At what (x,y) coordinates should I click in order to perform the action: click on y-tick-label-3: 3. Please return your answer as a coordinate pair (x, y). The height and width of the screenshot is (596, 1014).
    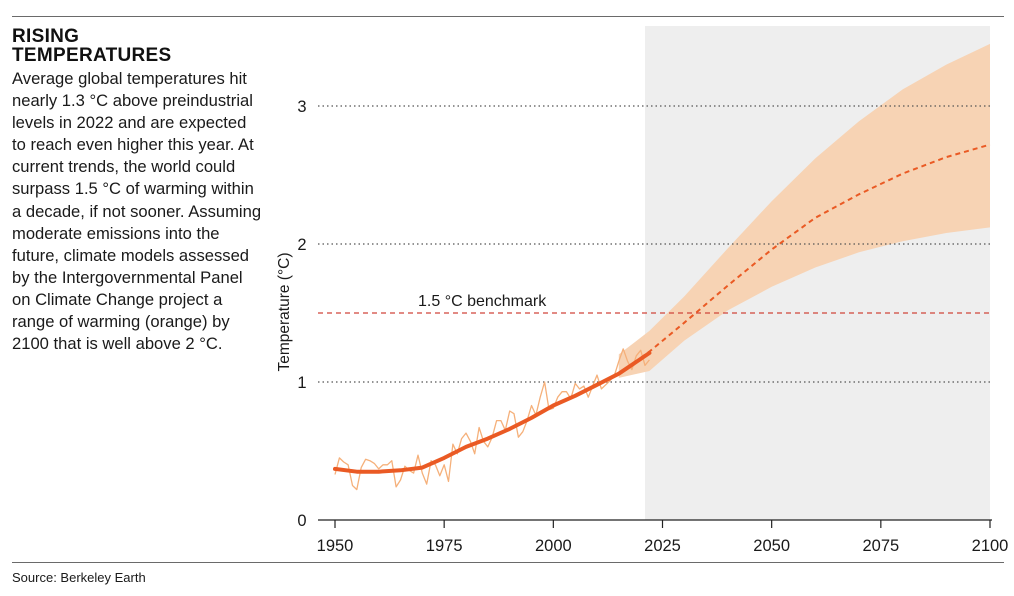
    Looking at the image, I should click on (301, 107).